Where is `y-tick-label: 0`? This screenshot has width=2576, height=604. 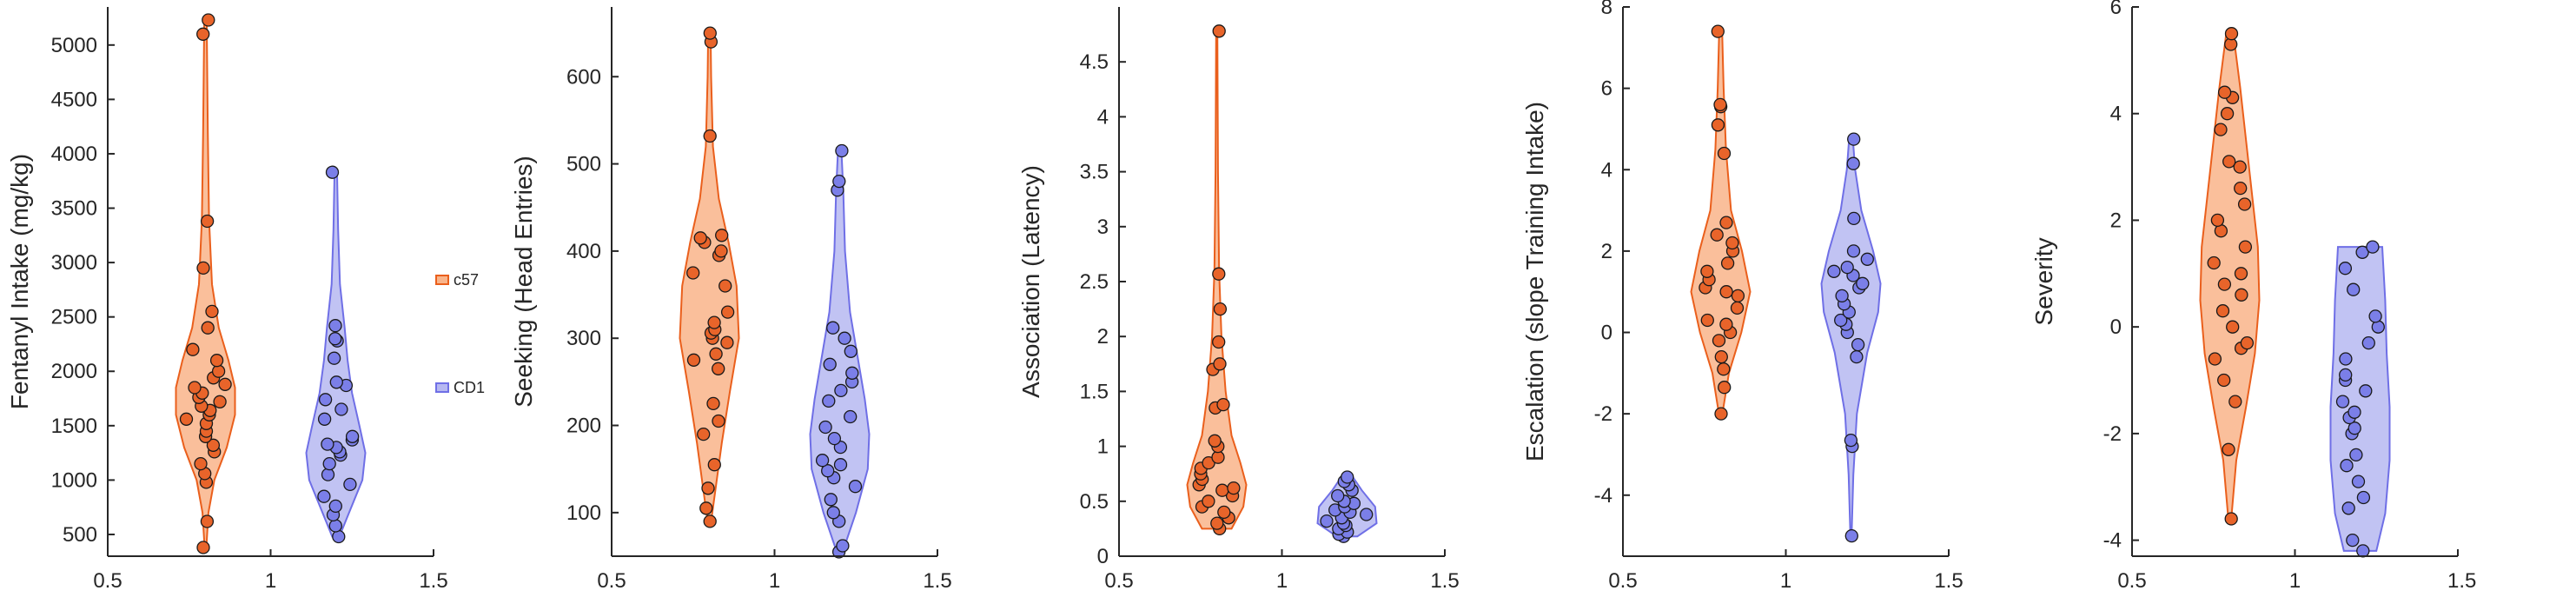 y-tick-label: 0 is located at coordinates (2116, 327).